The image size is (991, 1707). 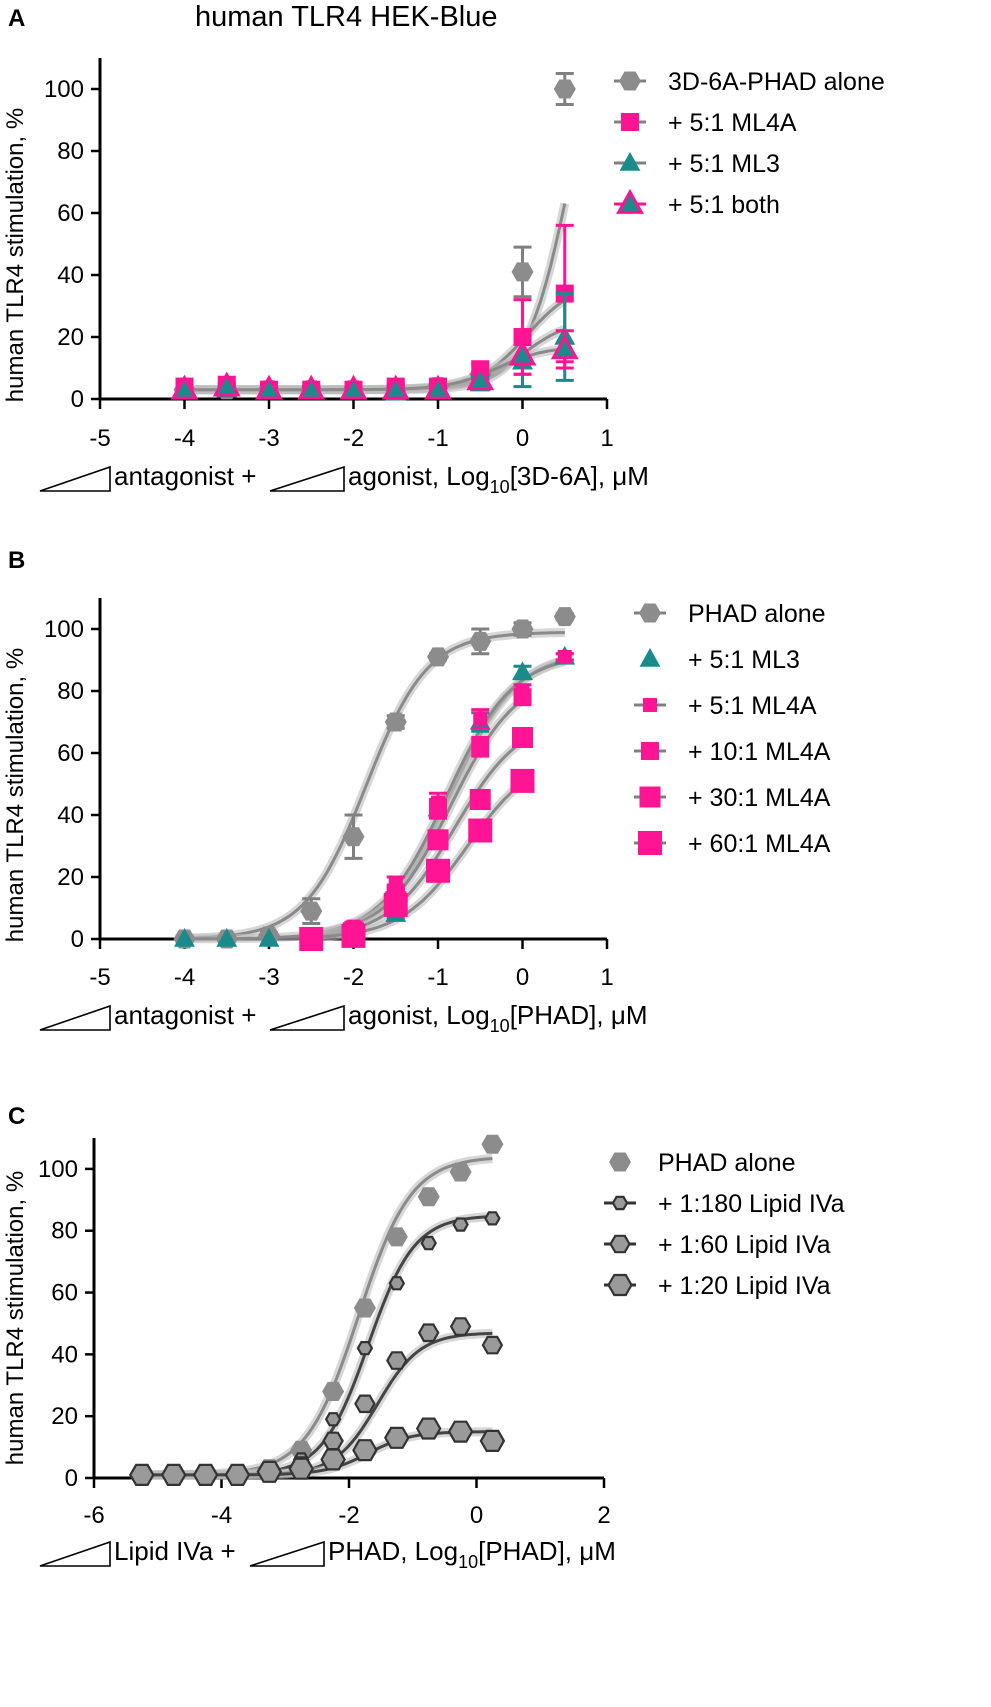 I want to click on x-label-units: [PHAD], μM, so click(x=579, y=1015).